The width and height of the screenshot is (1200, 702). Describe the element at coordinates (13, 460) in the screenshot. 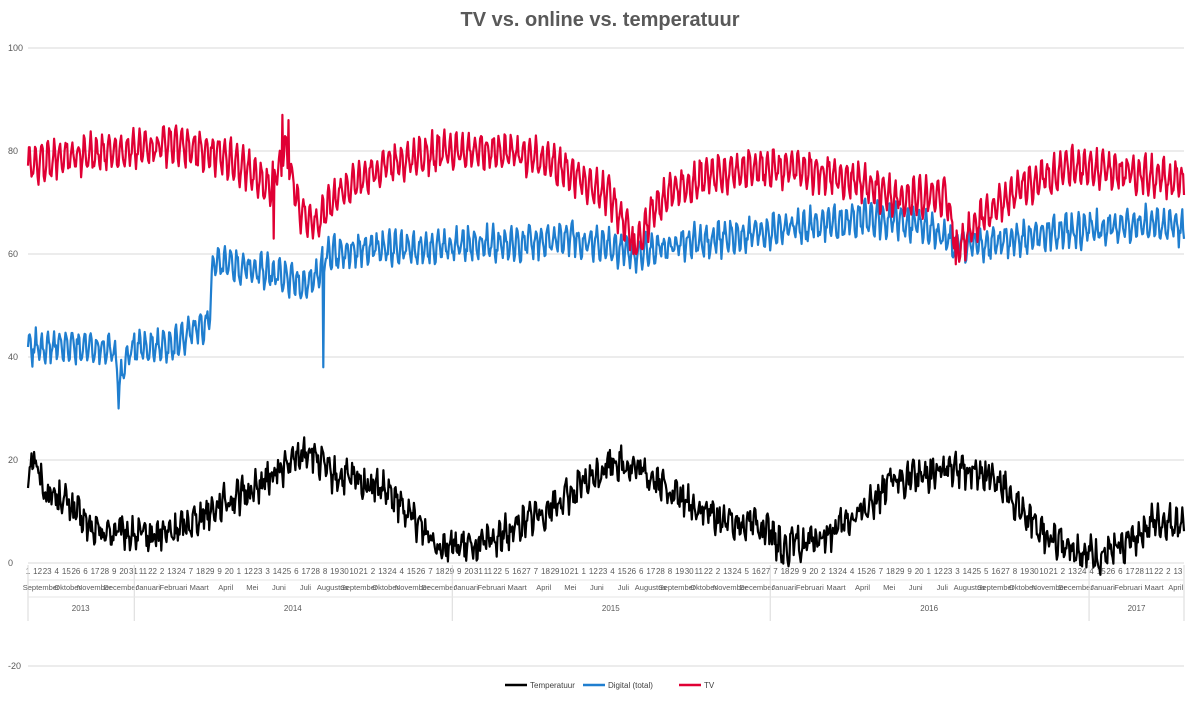

I see `y-tick-label: 20` at that location.